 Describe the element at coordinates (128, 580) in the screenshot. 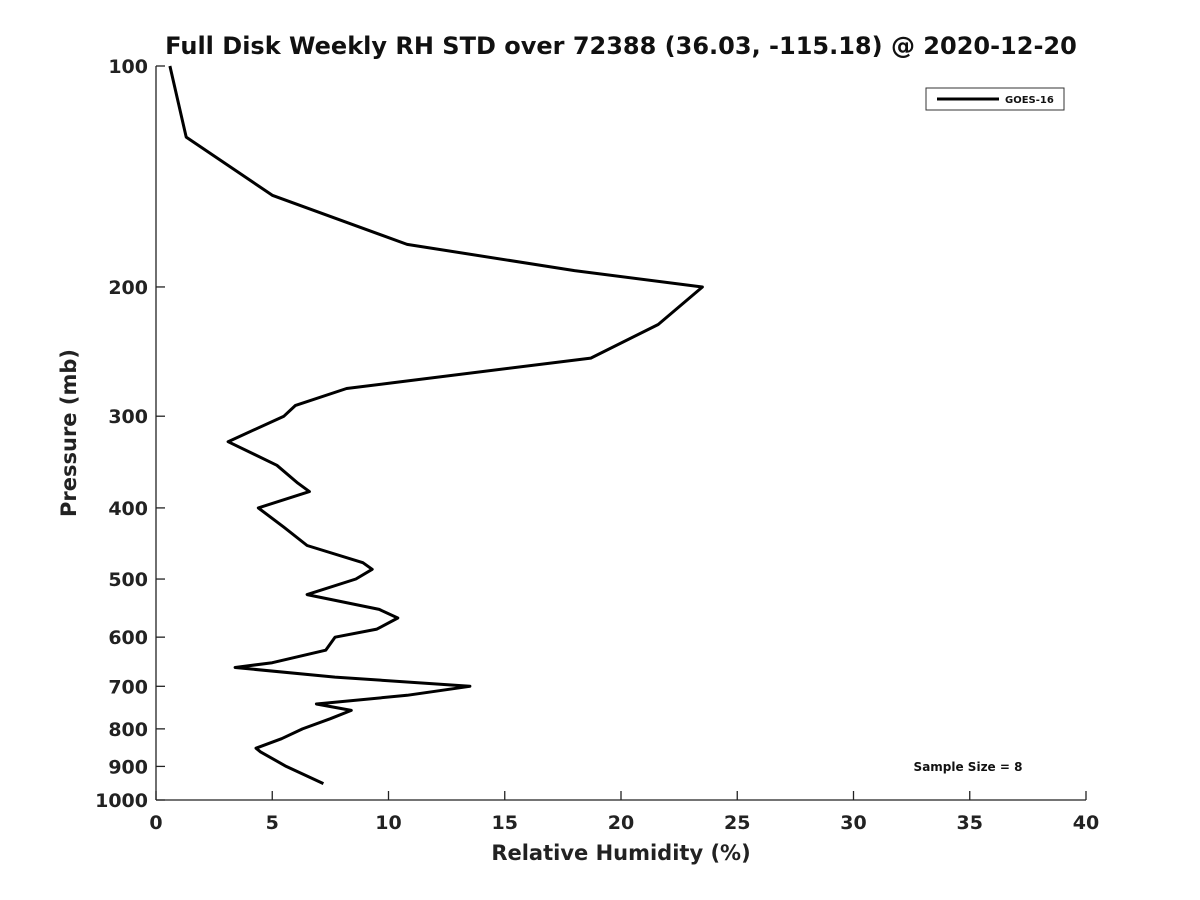

I see `y-tick-label: 500` at that location.